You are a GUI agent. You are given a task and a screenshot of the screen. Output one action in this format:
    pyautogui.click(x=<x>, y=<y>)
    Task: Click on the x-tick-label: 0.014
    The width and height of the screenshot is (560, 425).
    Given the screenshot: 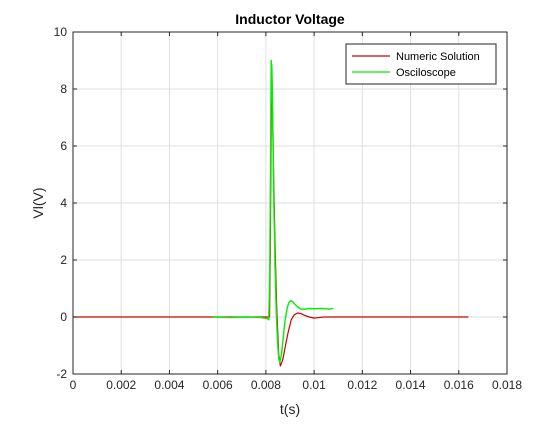 What is the action you would take?
    pyautogui.click(x=411, y=385)
    